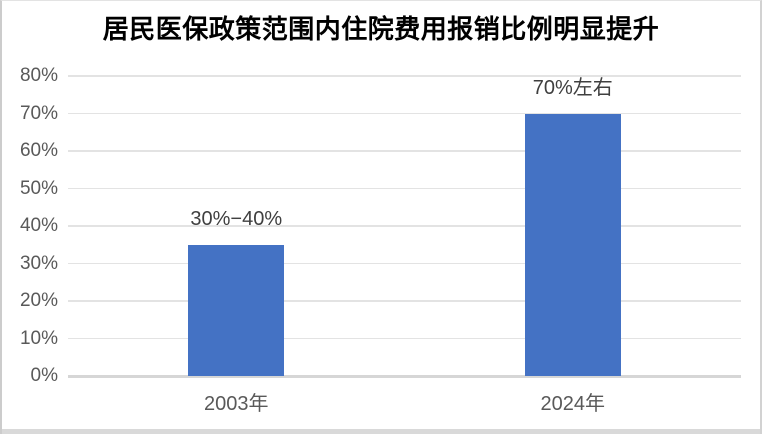 This screenshot has height=434, width=762. I want to click on y-axis-tick-label: 60%, so click(38, 150).